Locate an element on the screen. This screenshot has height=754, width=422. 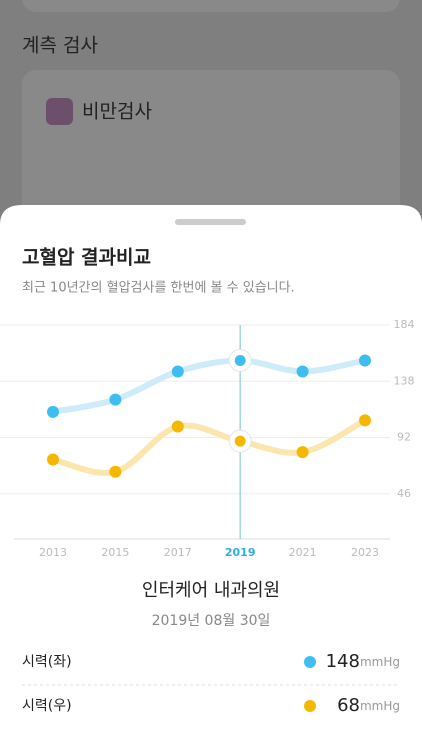
bg-card is located at coordinates (211, 6).